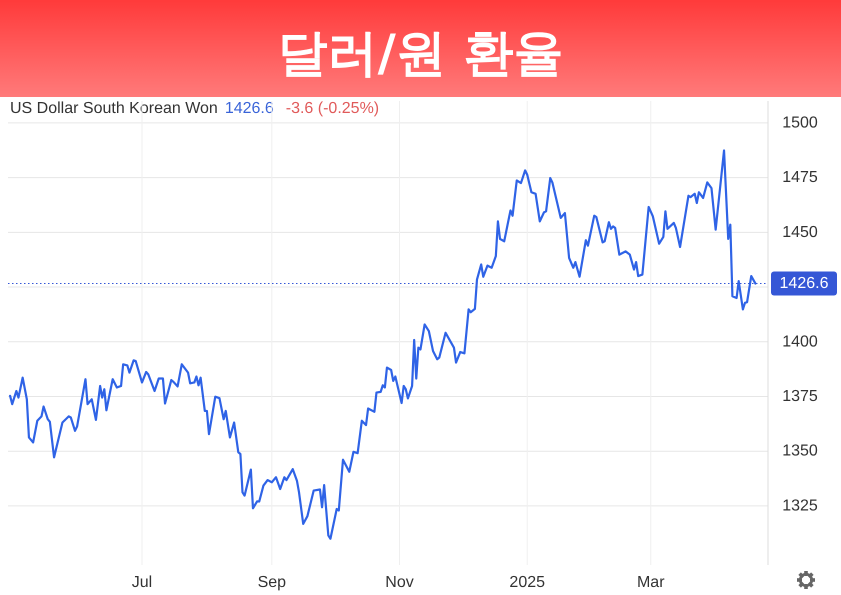 The height and width of the screenshot is (595, 841). I want to click on x-tick-label: Jul, so click(142, 582).